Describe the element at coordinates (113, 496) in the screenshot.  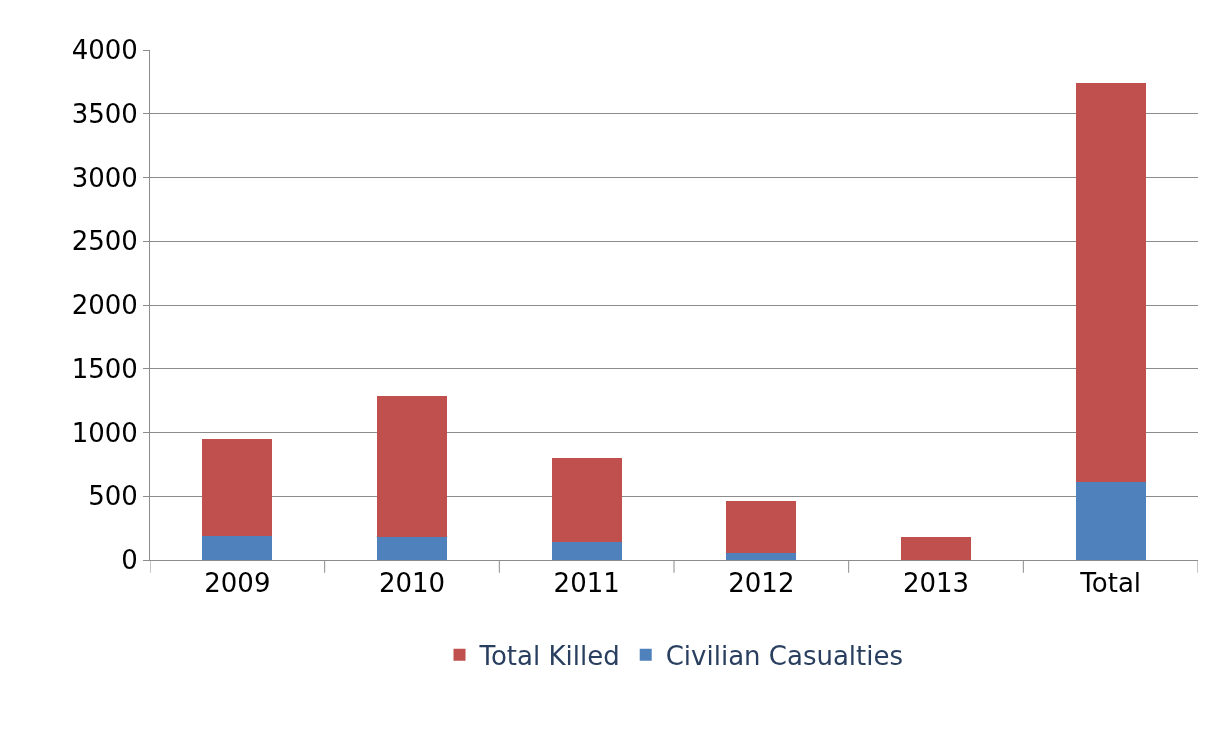
I see `y-tick-label: 500` at that location.